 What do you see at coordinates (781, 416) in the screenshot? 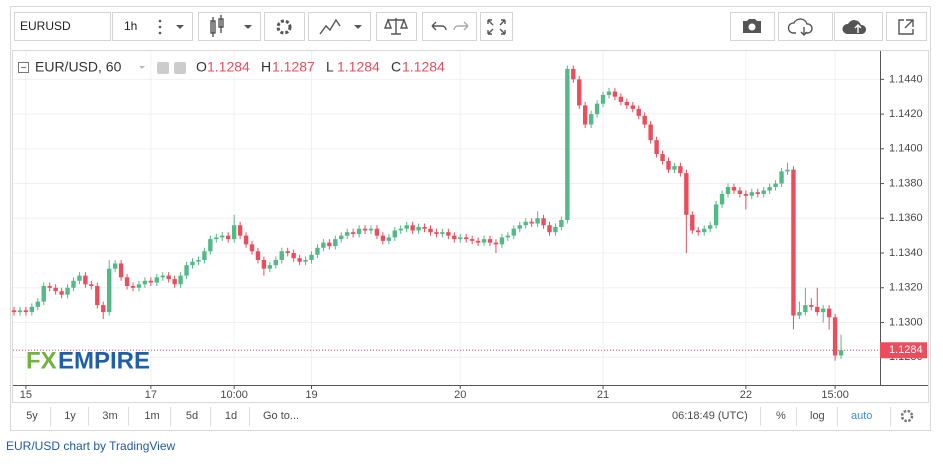
I see `percent-toggle: %` at bounding box center [781, 416].